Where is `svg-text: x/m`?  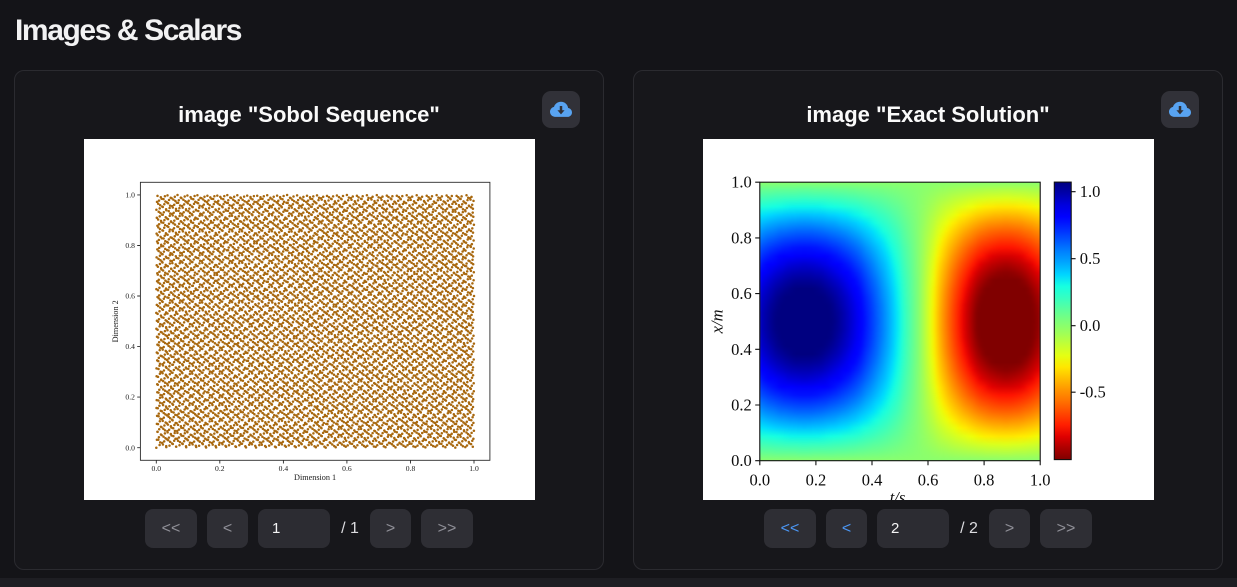
svg-text: x/m is located at coordinates (716, 321).